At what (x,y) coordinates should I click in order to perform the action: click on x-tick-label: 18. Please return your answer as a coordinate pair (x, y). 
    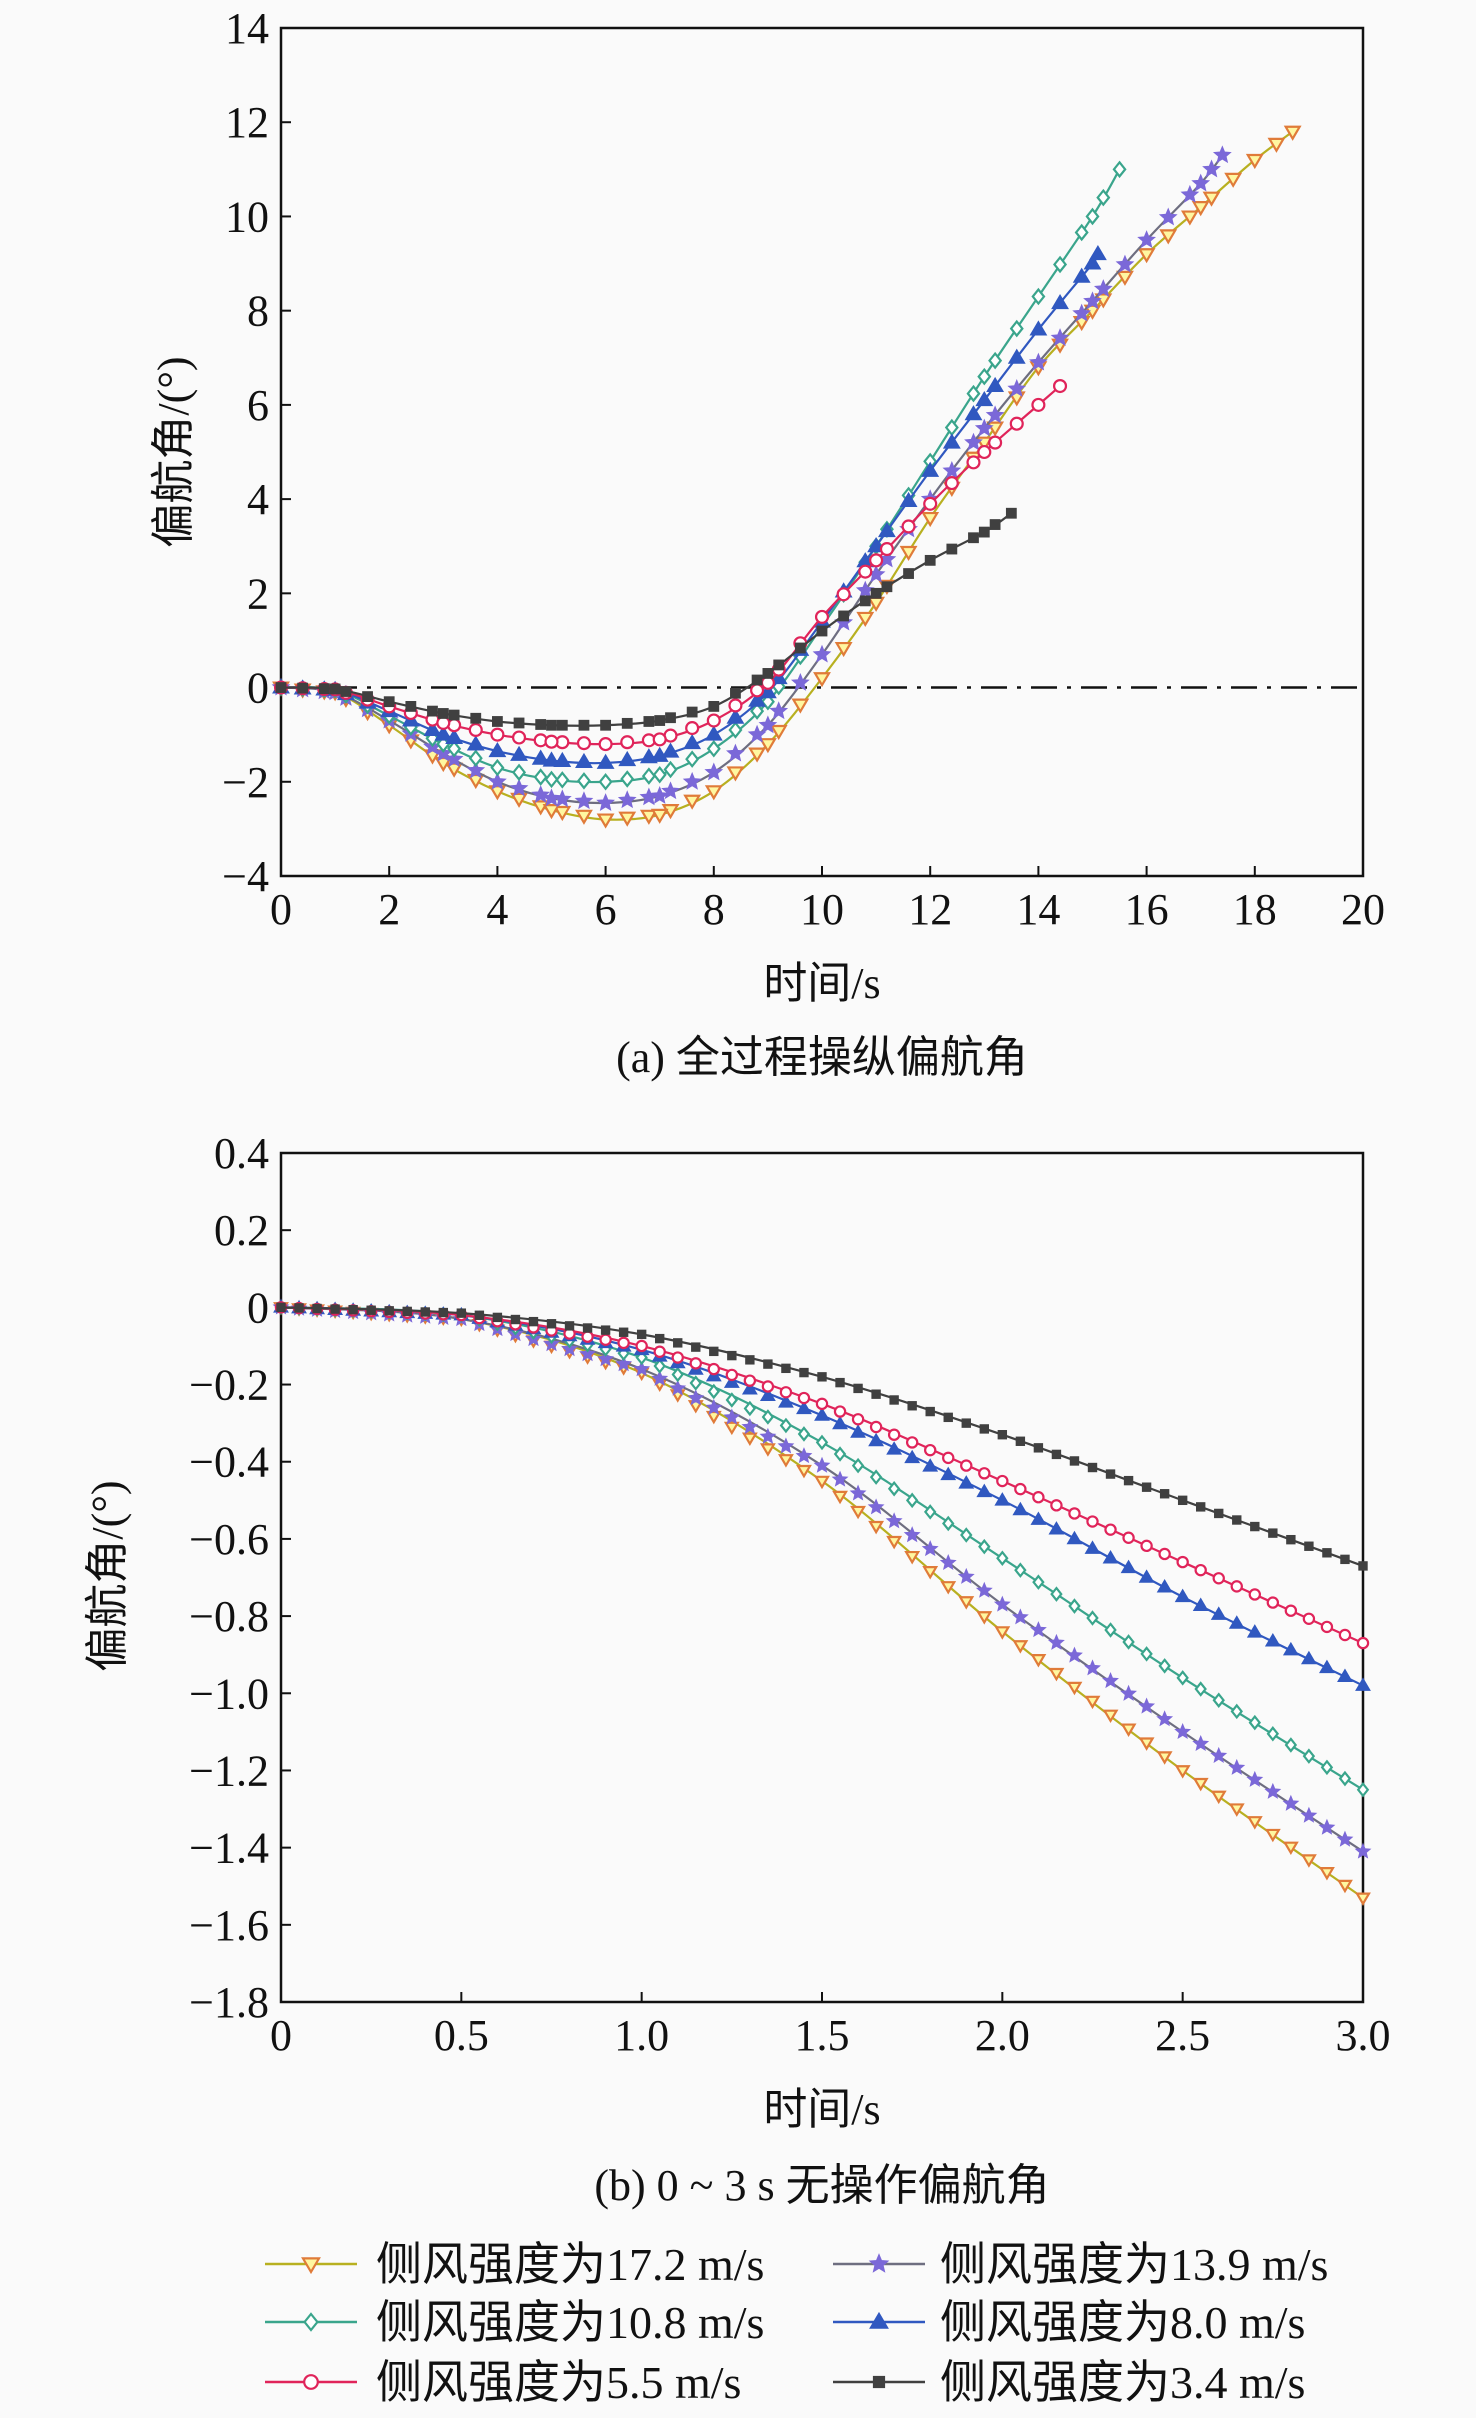
    Looking at the image, I should click on (1255, 909).